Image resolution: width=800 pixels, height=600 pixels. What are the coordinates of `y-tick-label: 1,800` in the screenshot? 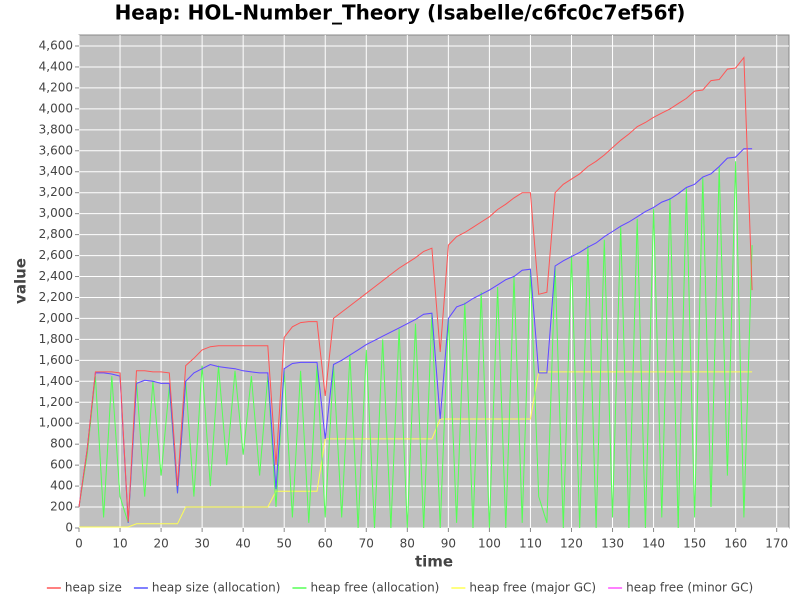 It's located at (56, 339).